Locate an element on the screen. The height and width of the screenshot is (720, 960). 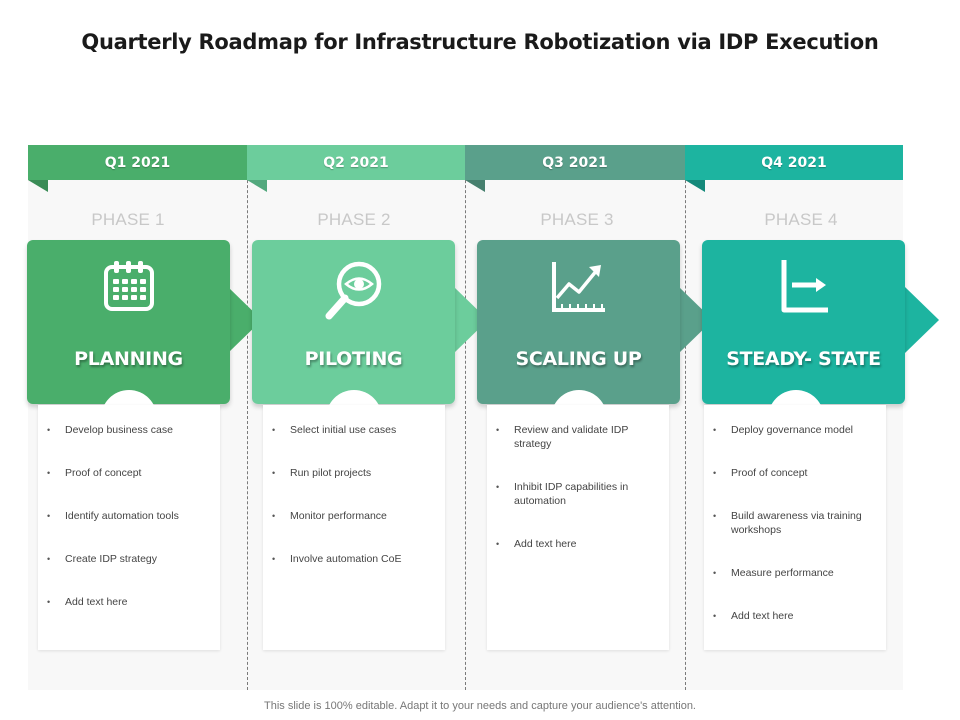
quarter-bar-q3: Q3 2021 is located at coordinates (575, 162).